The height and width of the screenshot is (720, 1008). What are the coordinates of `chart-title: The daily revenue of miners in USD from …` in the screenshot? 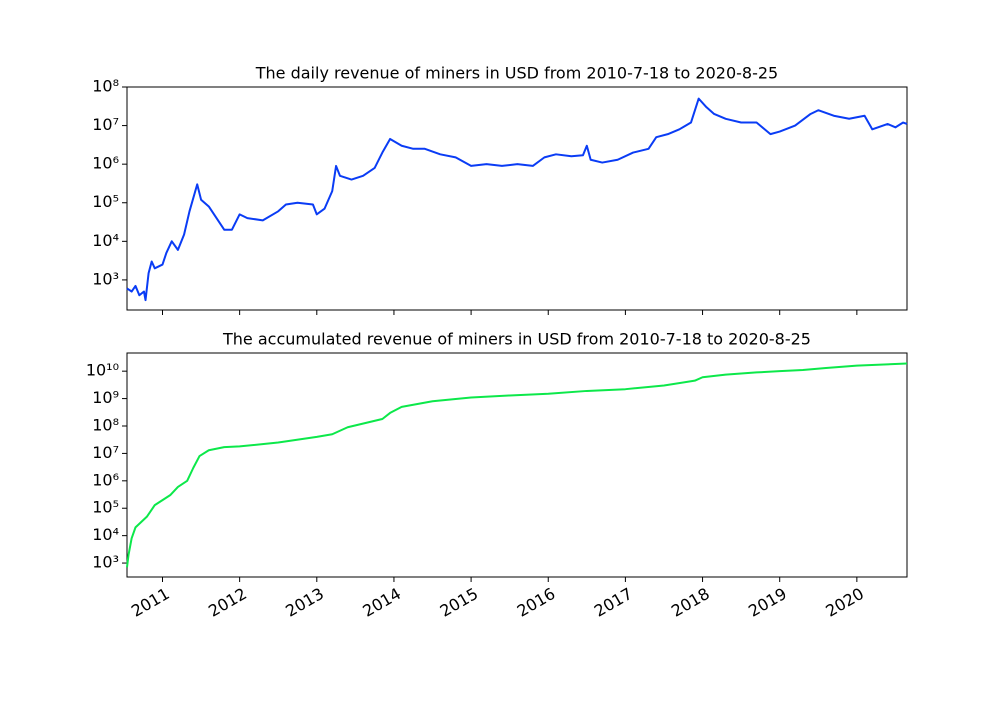 It's located at (516, 73).